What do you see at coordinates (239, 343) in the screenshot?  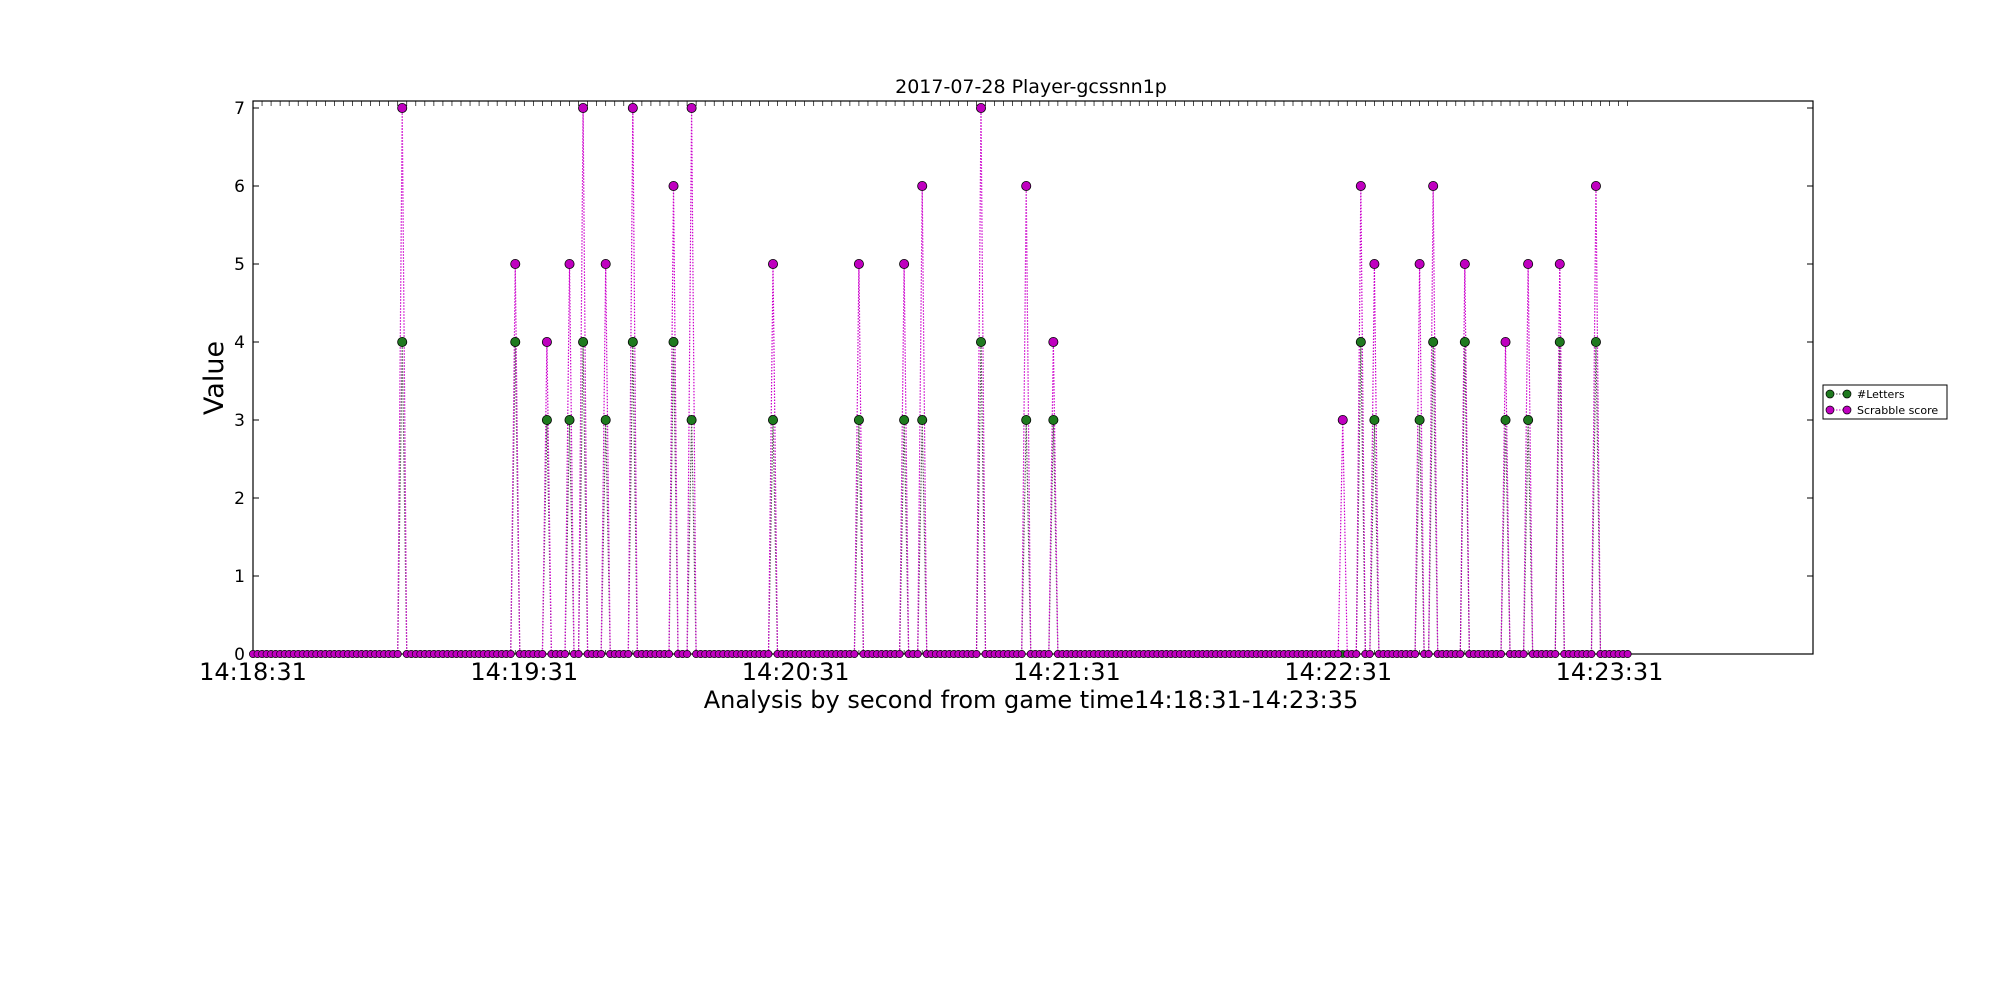 I see `y-tick-label: 4` at bounding box center [239, 343].